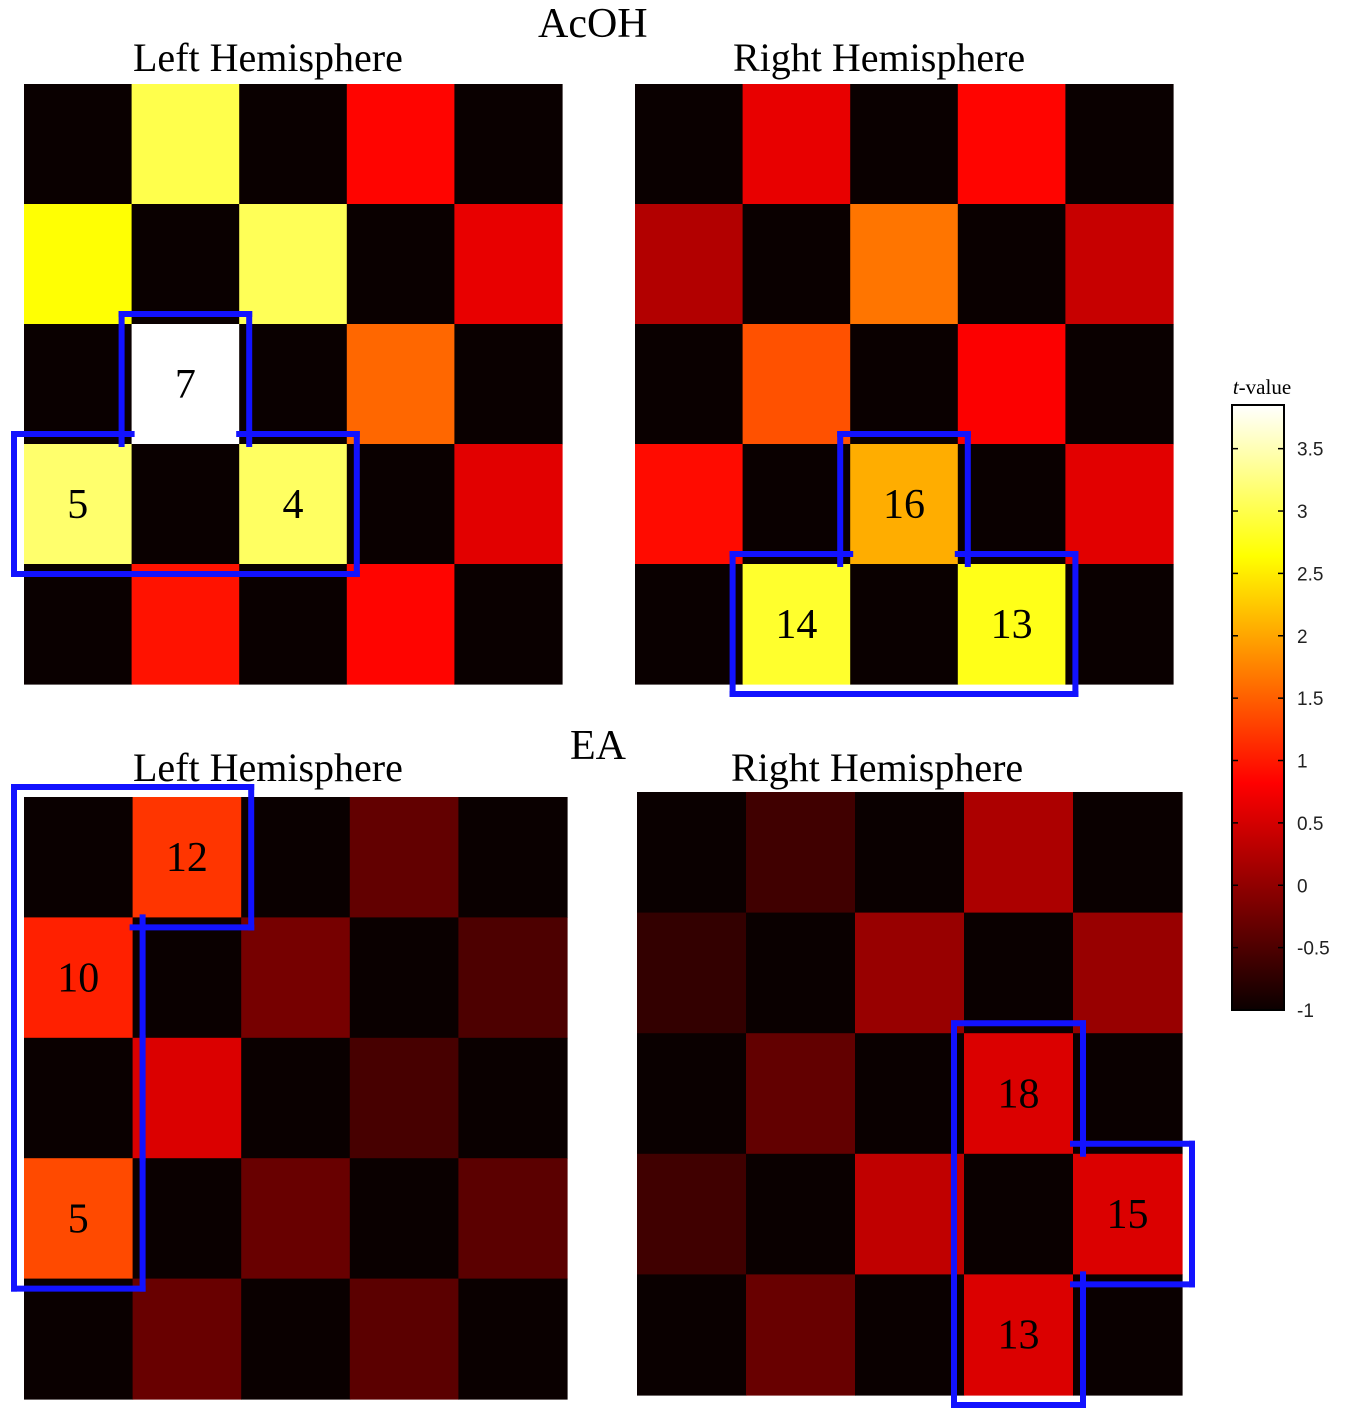 The width and height of the screenshot is (1350, 1416). Describe the element at coordinates (1313, 949) in the screenshot. I see `colorbar-tick-label: -0.5` at that location.